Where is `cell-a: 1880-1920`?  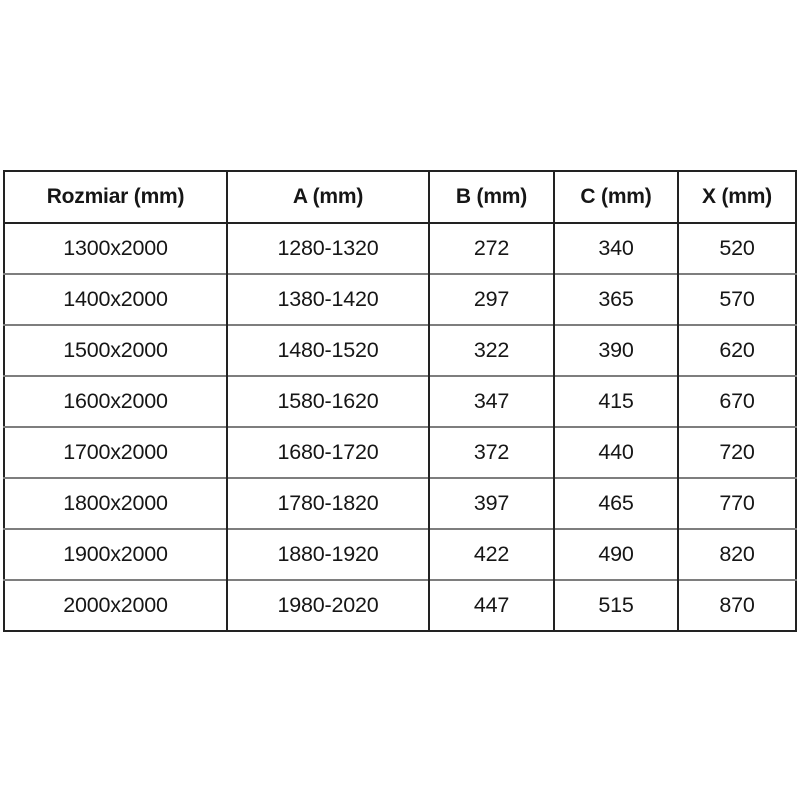
cell-a: 1880-1920 is located at coordinates (327, 554).